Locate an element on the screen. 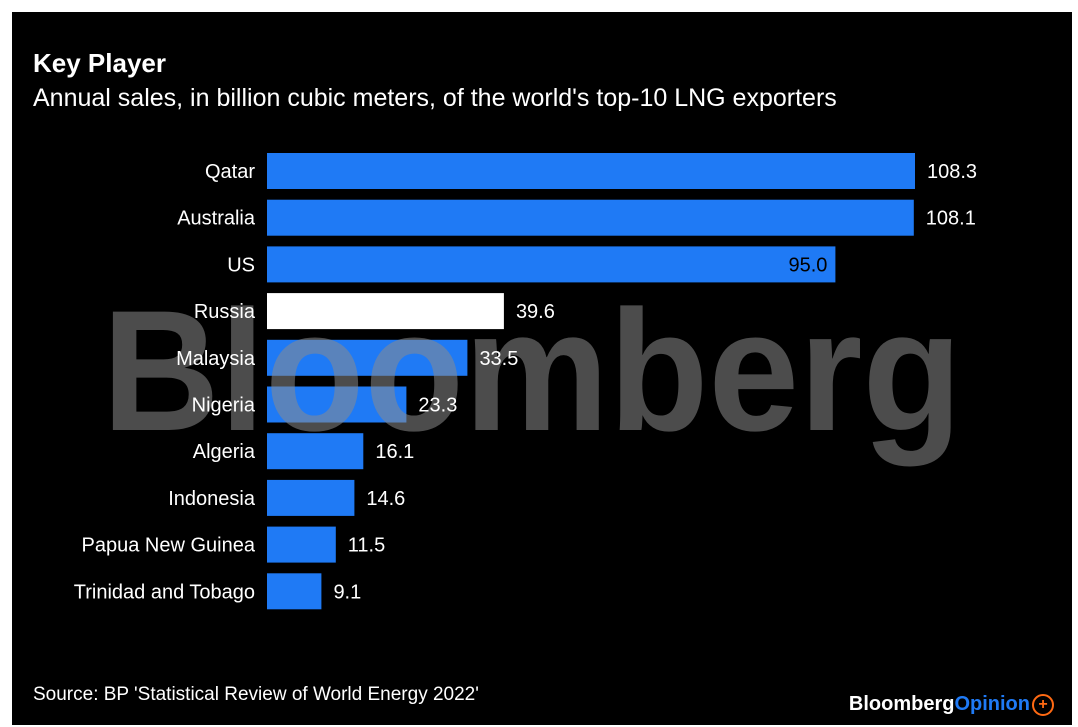  category-label: Papua New Guinea is located at coordinates (169, 546).